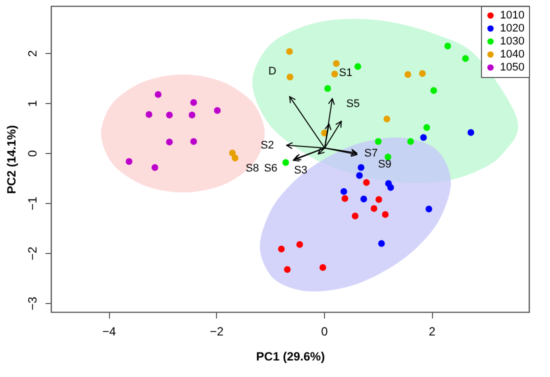 This screenshot has width=550, height=377. Describe the element at coordinates (272, 71) in the screenshot. I see `annotation: D` at that location.